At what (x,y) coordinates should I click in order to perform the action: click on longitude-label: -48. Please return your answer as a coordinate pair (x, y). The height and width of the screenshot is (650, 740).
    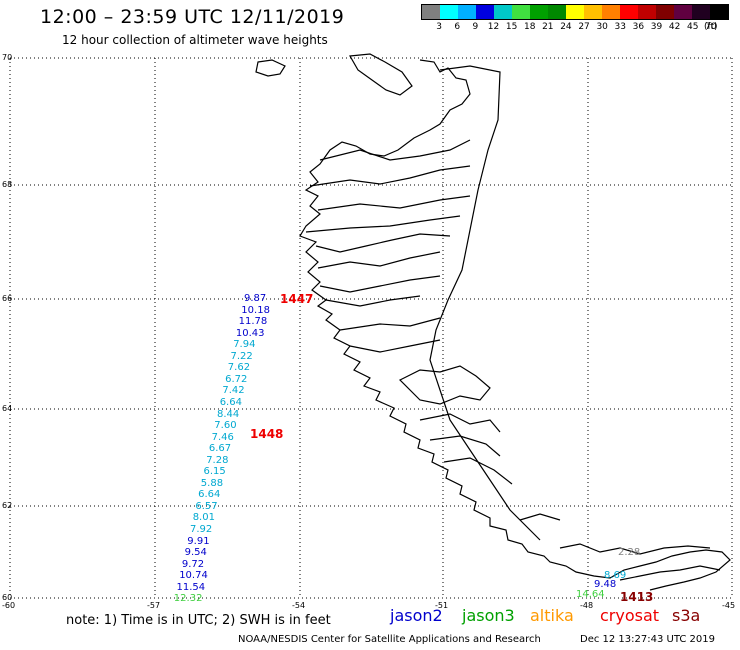
    Looking at the image, I should click on (587, 605).